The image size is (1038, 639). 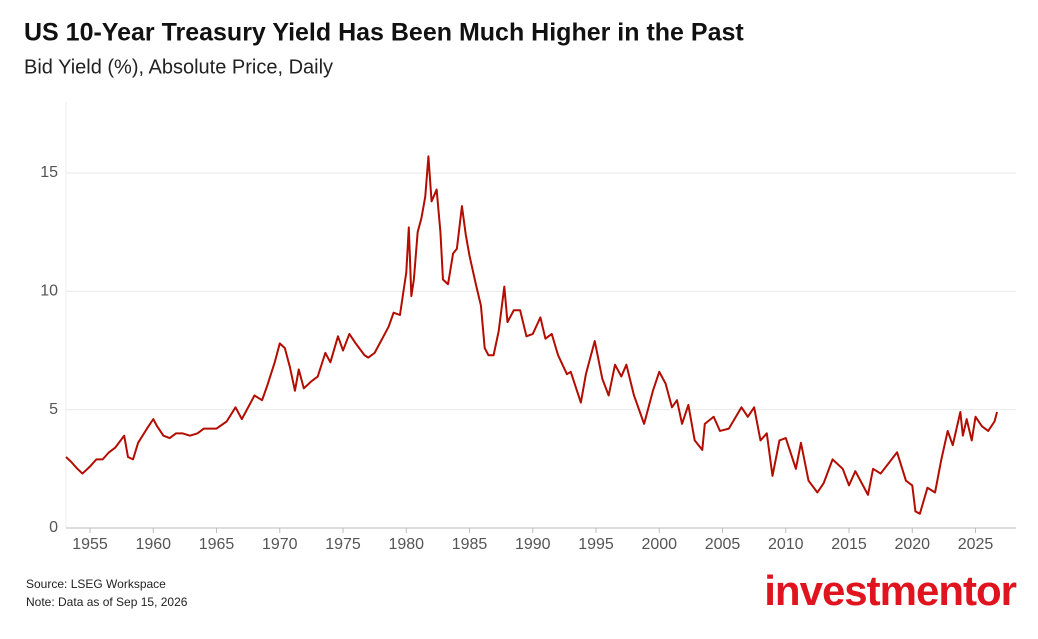 I want to click on source: Source: LSEG Workspace, so click(x=96, y=584).